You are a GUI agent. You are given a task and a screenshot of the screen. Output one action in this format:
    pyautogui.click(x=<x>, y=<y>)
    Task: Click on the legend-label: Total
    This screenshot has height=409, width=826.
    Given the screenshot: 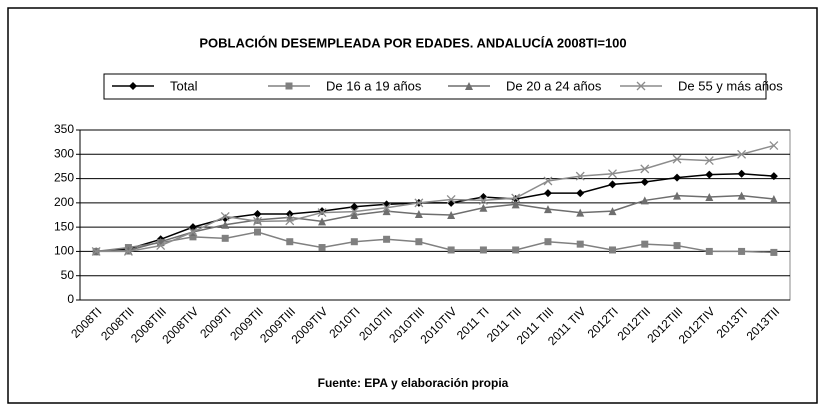 What is the action you would take?
    pyautogui.click(x=184, y=85)
    